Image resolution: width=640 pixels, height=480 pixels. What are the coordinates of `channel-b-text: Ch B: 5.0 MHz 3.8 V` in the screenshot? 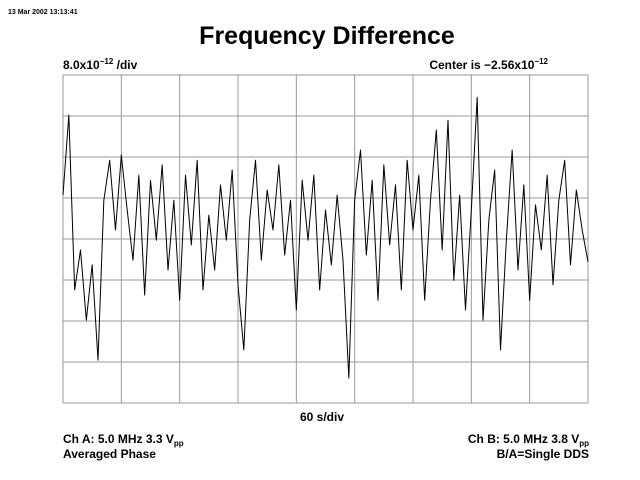 It's located at (523, 439).